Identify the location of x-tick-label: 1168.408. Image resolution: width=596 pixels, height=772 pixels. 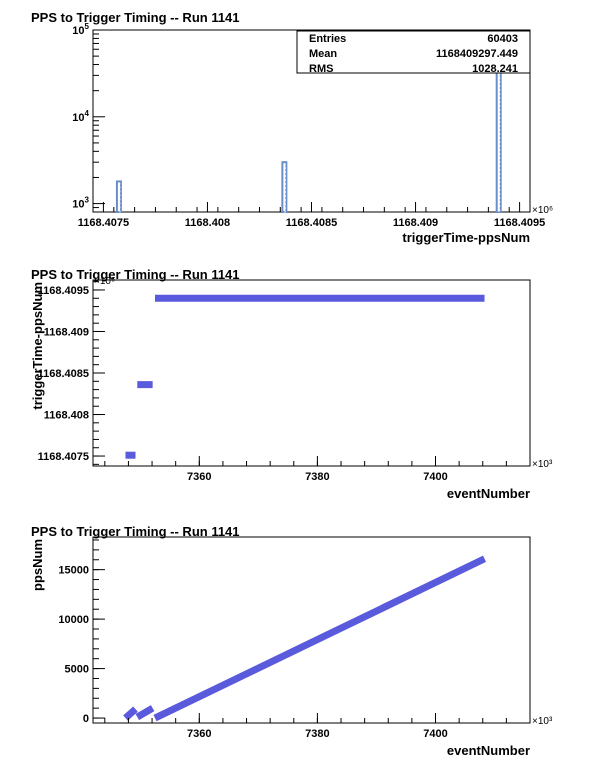
(207, 223).